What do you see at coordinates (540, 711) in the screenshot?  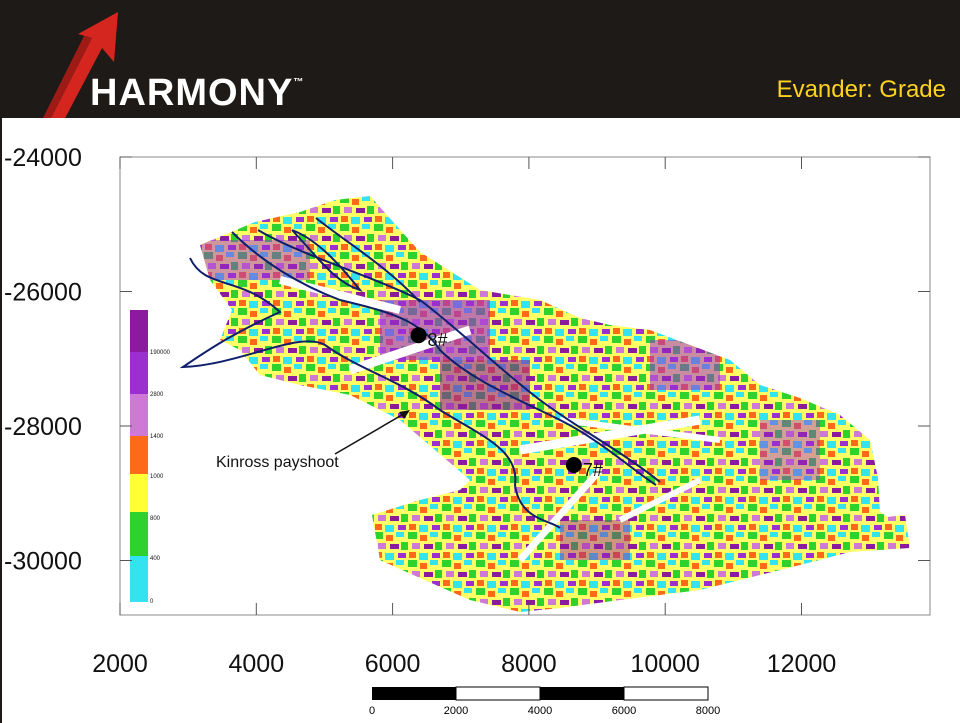 I see `scale-label-2: 4000` at bounding box center [540, 711].